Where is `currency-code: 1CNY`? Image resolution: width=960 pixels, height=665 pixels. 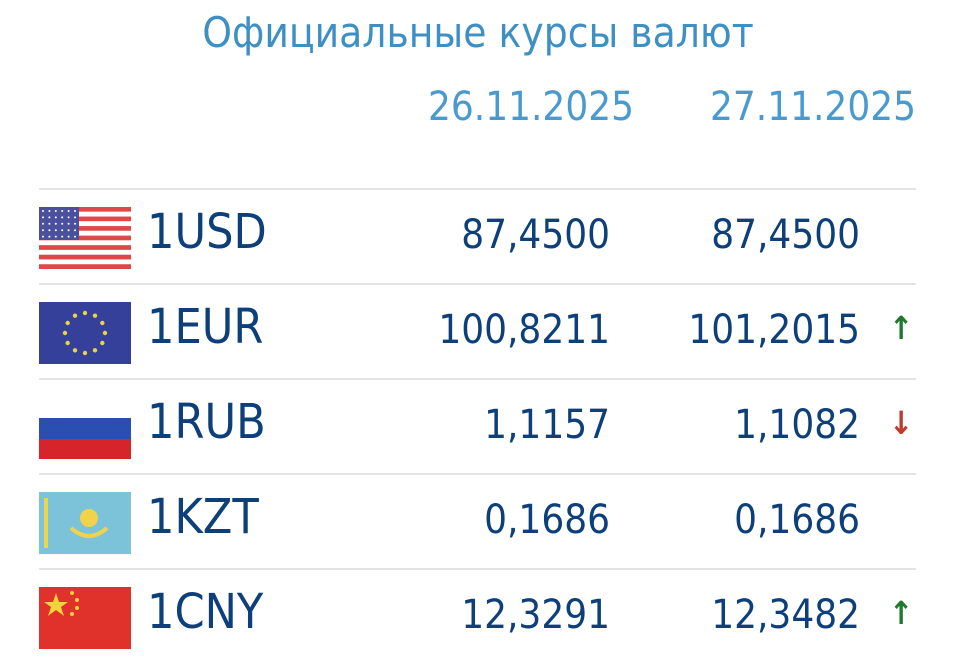
currency-code: 1CNY is located at coordinates (205, 612).